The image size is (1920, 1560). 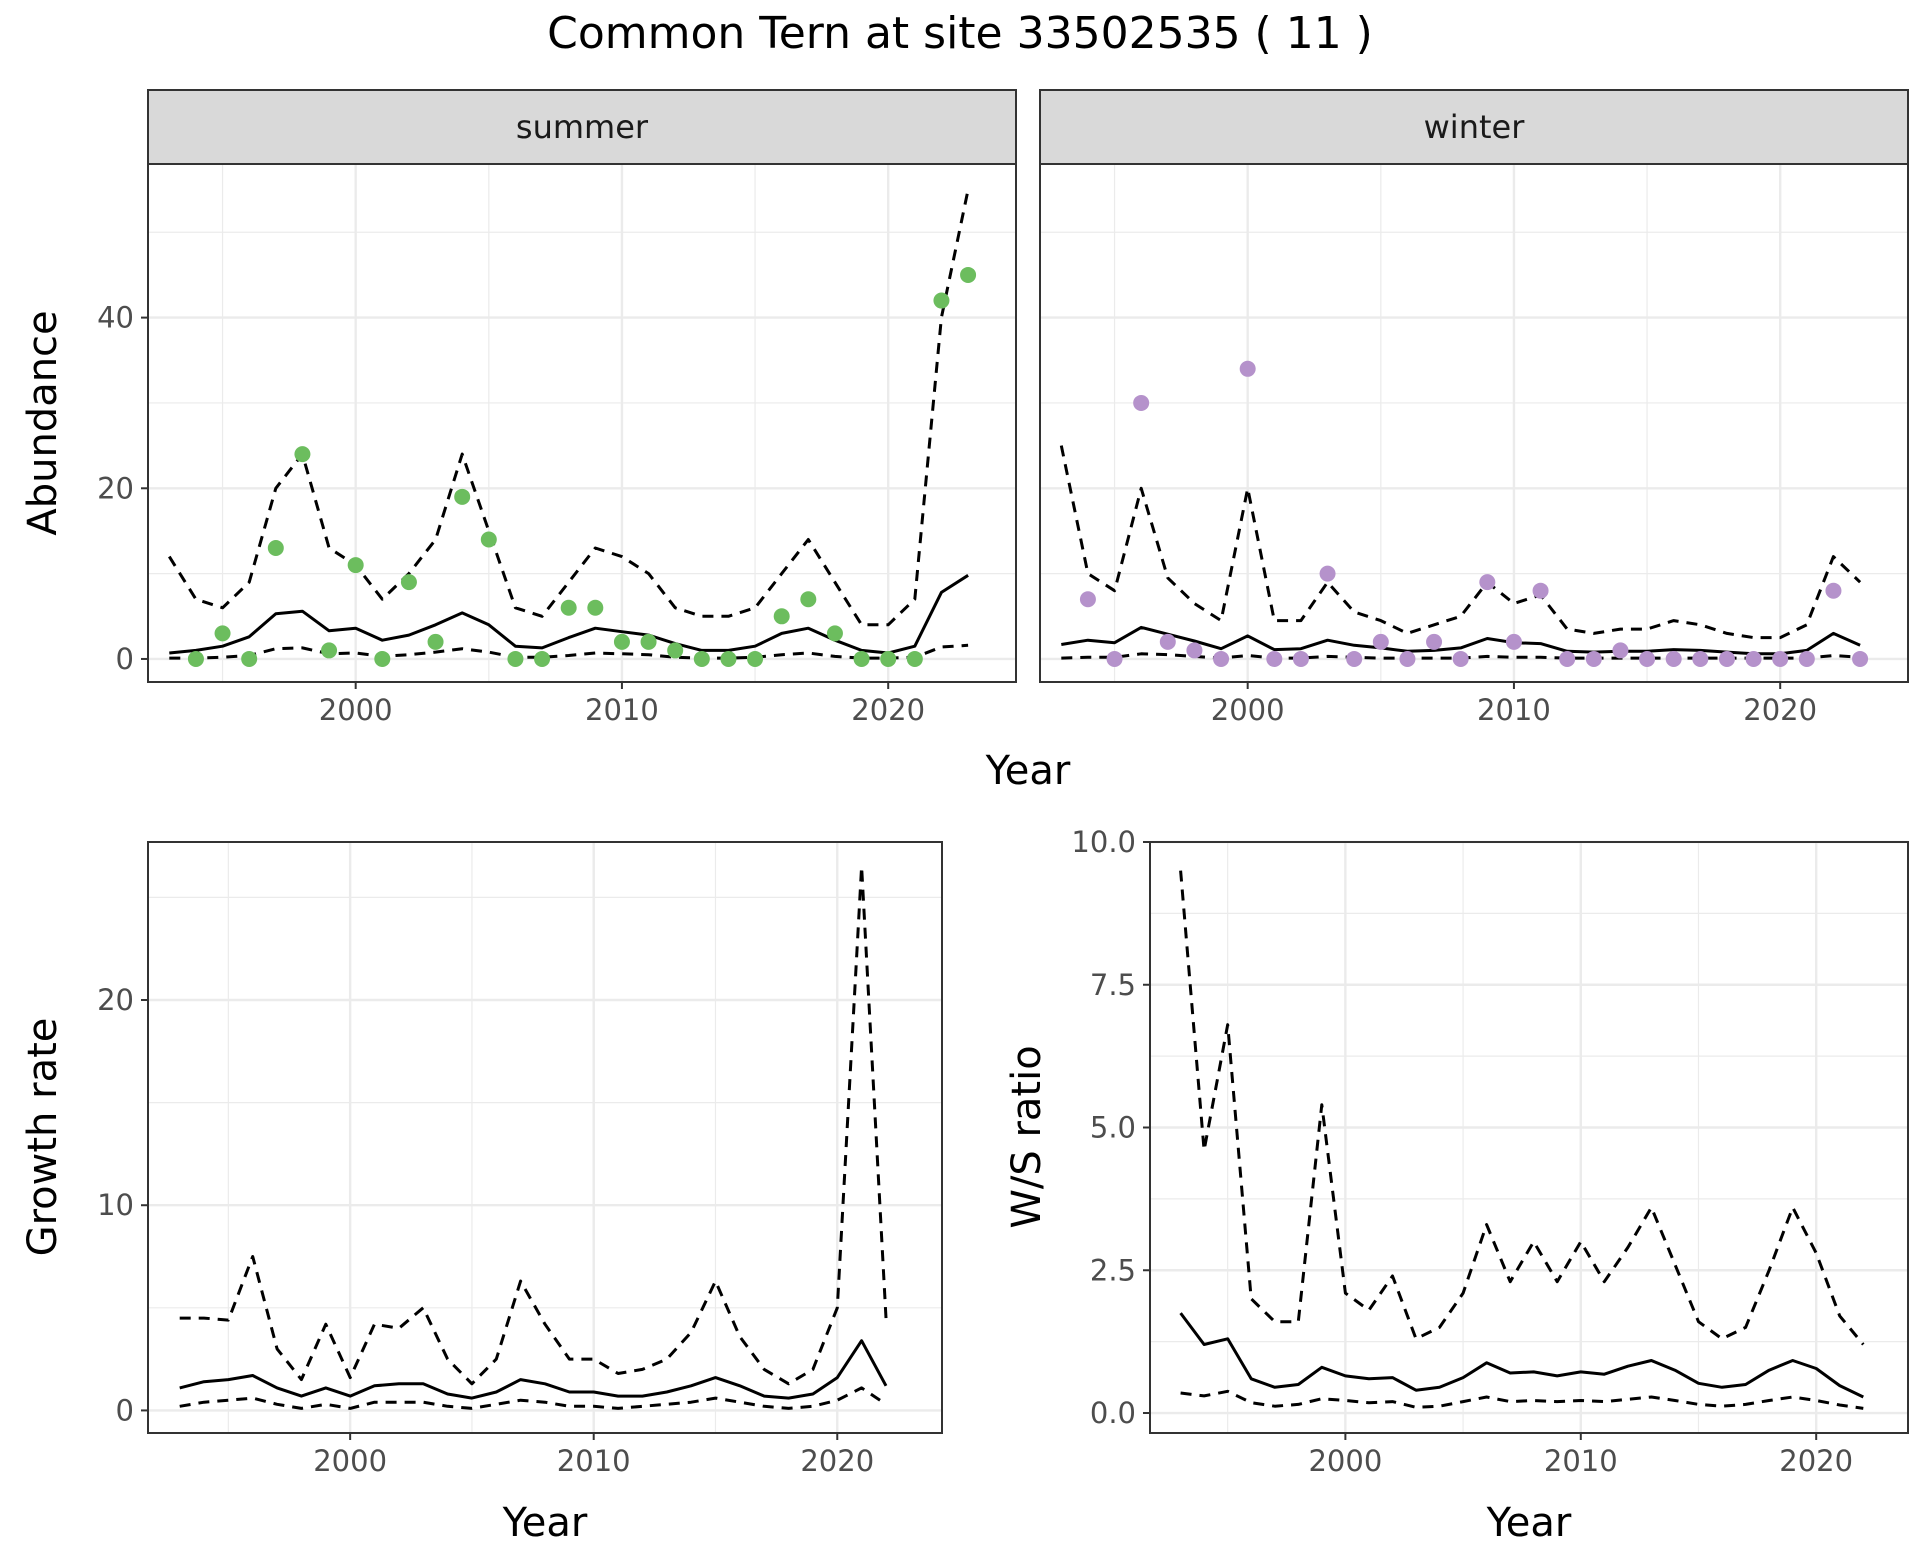 What do you see at coordinates (1113, 1270) in the screenshot?
I see `y-tick-label: 2.5` at bounding box center [1113, 1270].